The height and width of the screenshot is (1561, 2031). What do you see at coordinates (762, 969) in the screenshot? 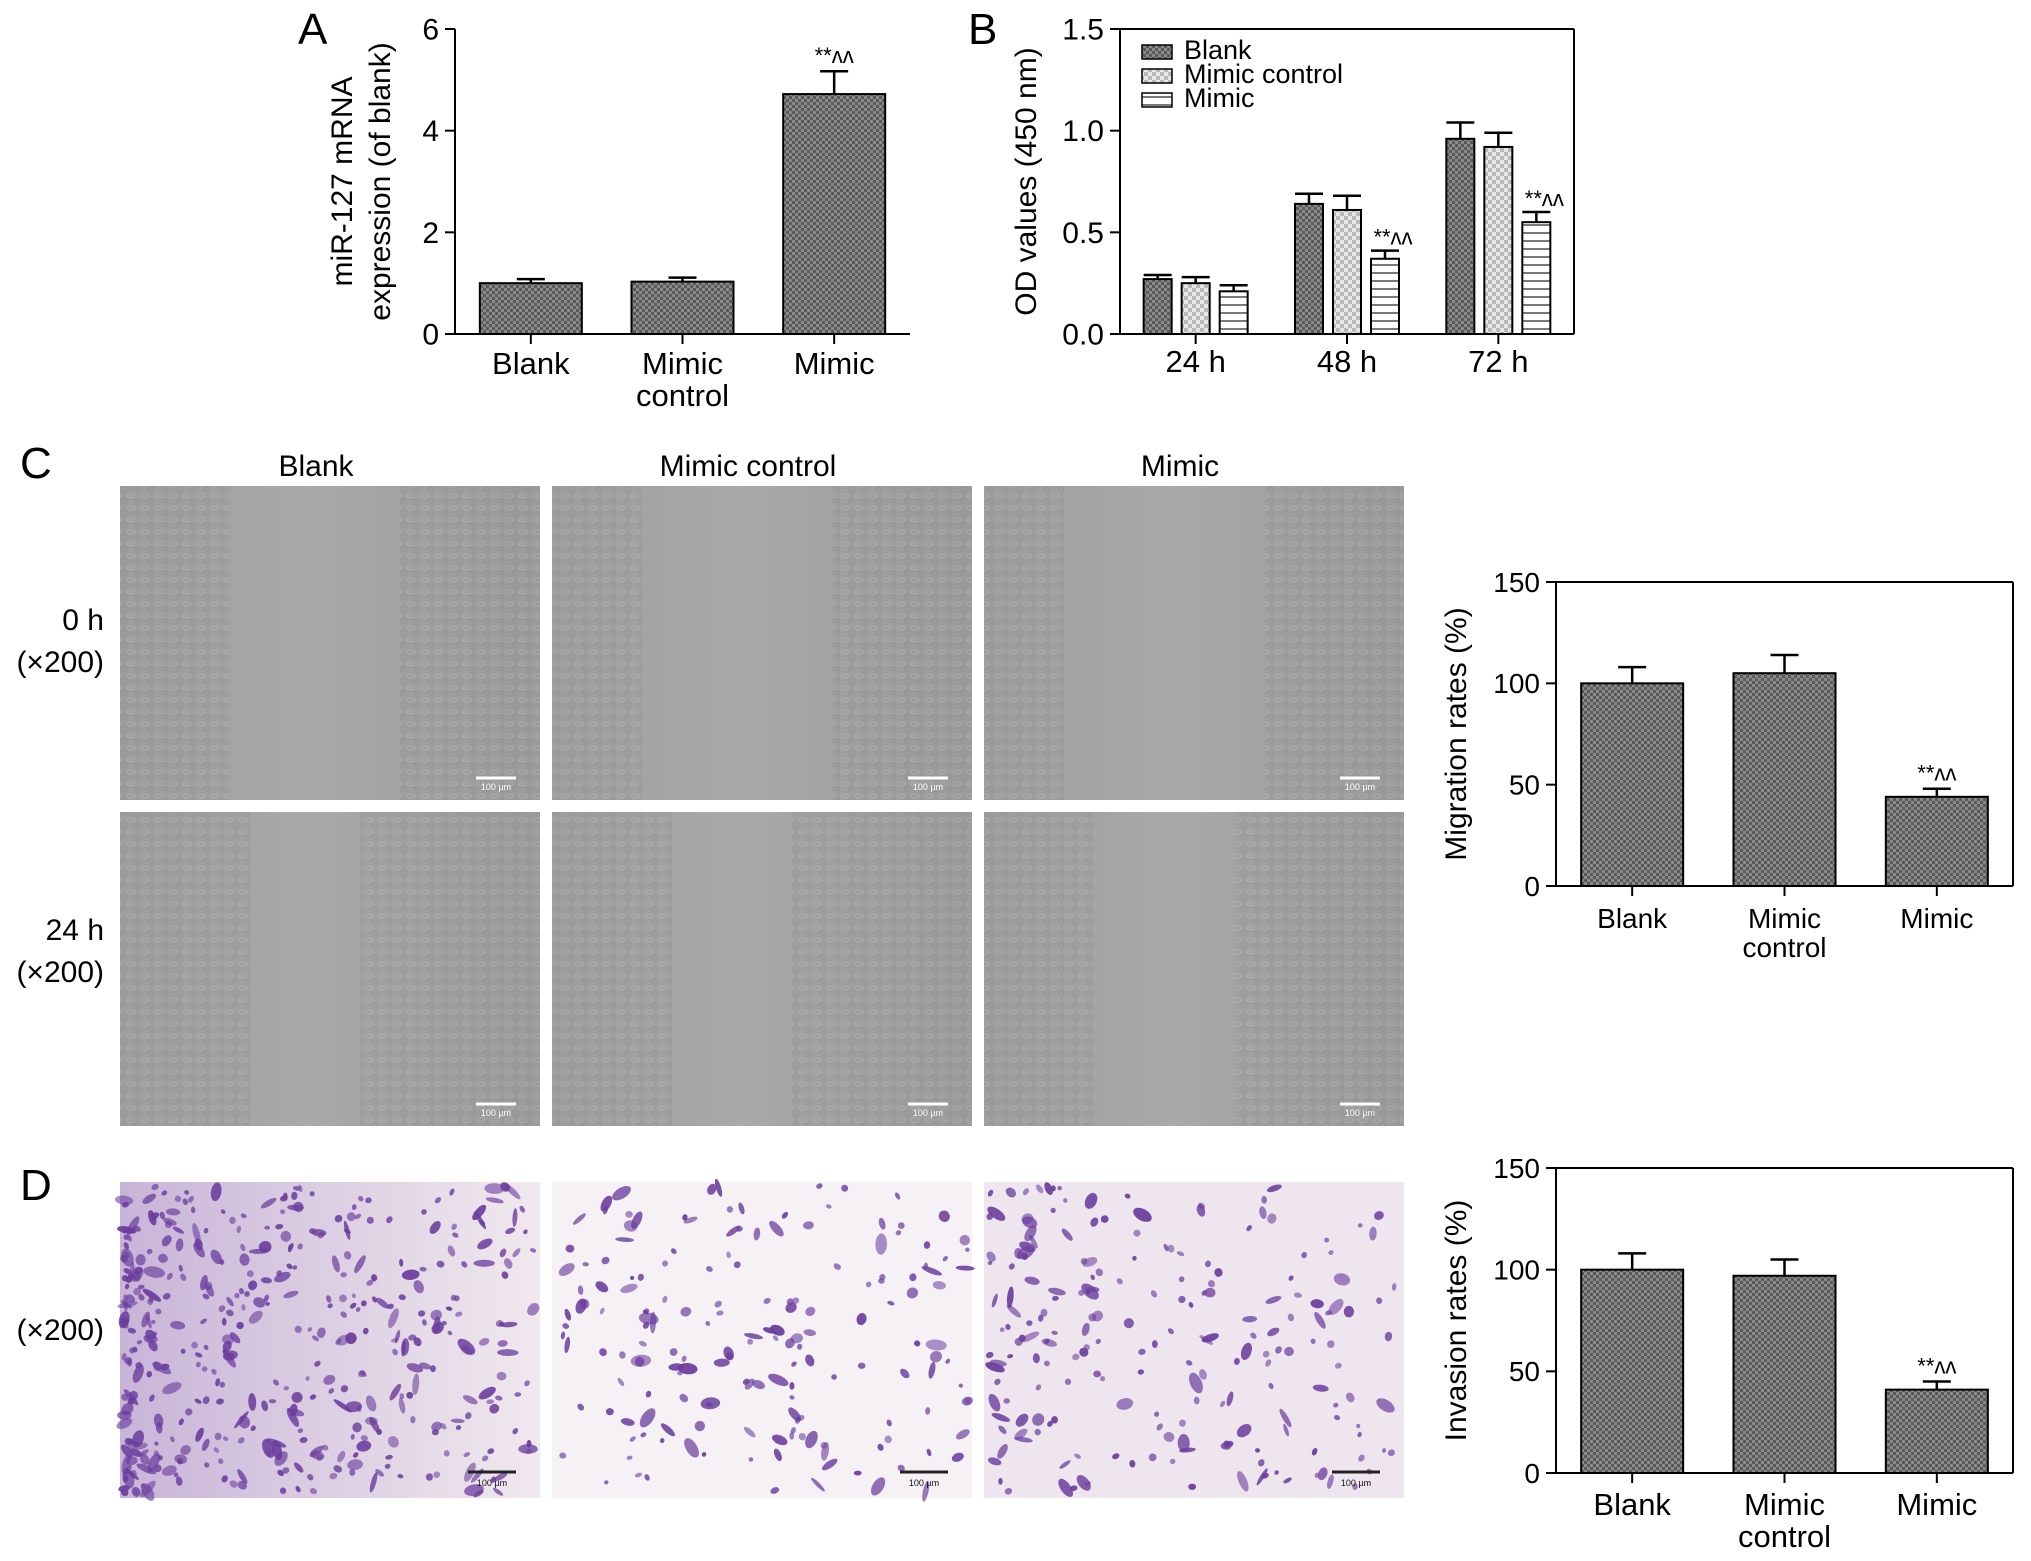
I see `micrograph-mimic-control-24h` at bounding box center [762, 969].